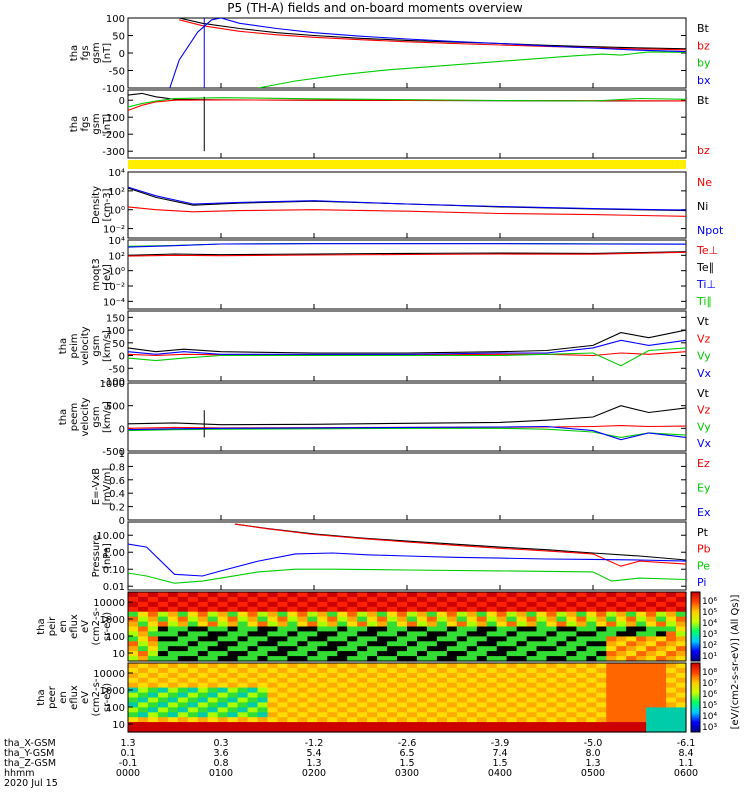 The image size is (750, 800). Describe the element at coordinates (709, 635) in the screenshot. I see `colorbar-tick: 10³` at that location.